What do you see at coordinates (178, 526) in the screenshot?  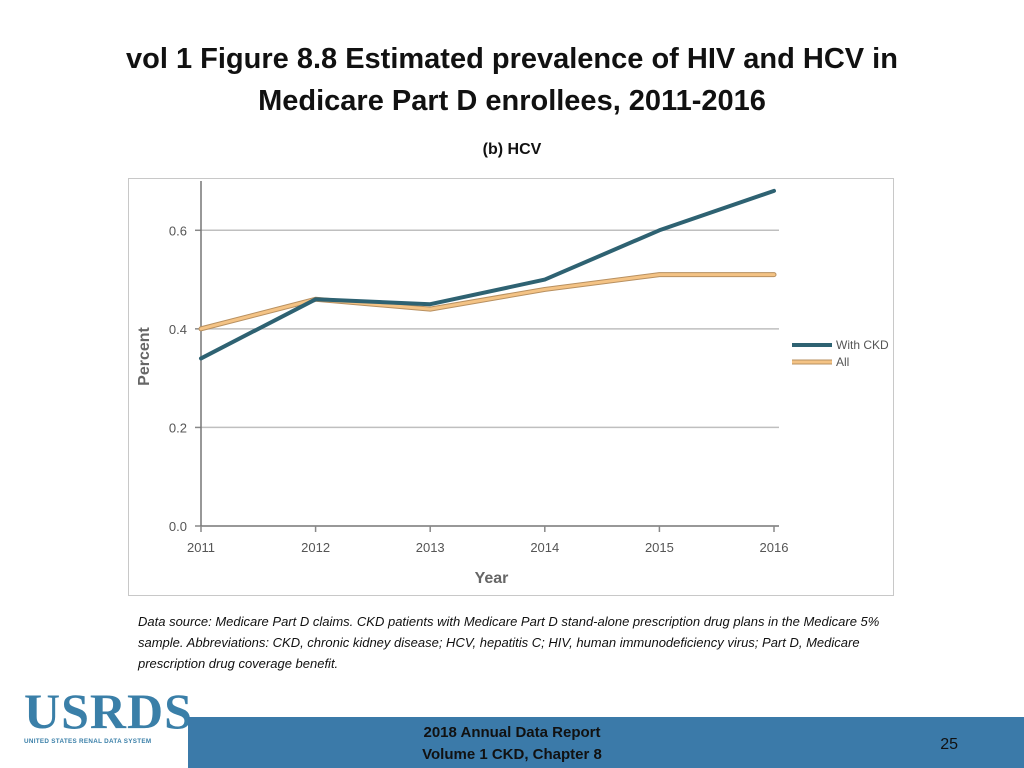 I see `y-tick-label: 0.0` at bounding box center [178, 526].